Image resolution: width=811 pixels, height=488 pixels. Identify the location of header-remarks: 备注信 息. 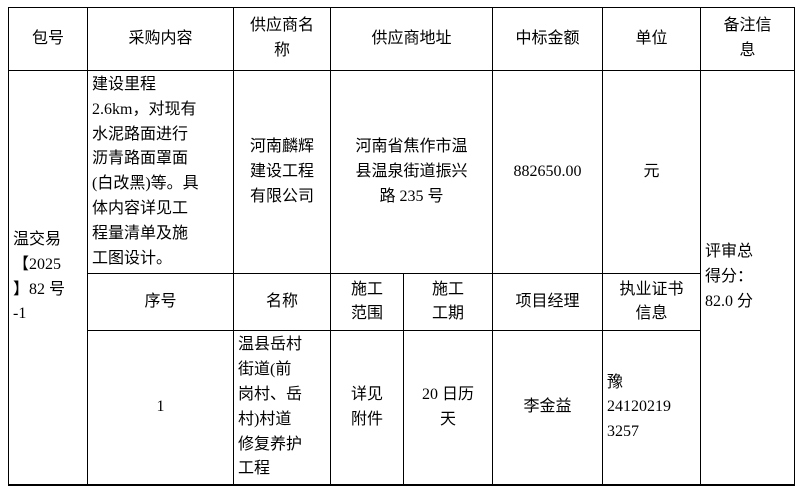
(748, 39).